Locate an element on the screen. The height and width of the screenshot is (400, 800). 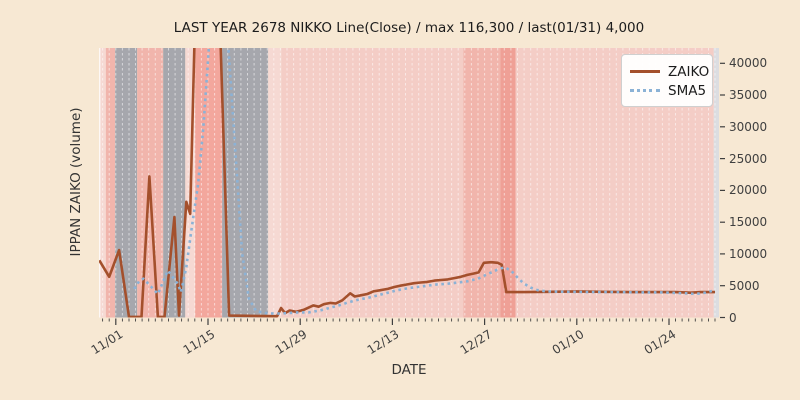
legend-label-zaiko: ZAIKO is located at coordinates (689, 71).